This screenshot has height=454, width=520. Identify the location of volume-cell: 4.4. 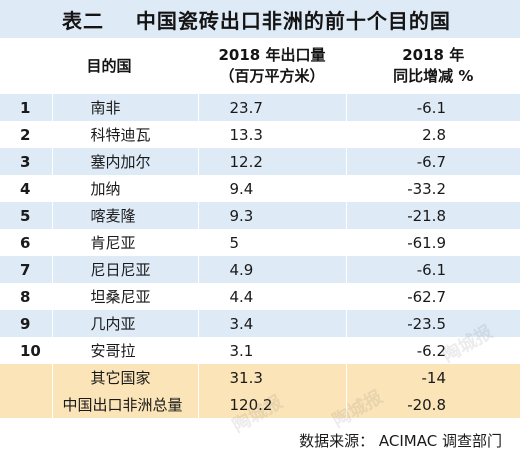
(272, 296).